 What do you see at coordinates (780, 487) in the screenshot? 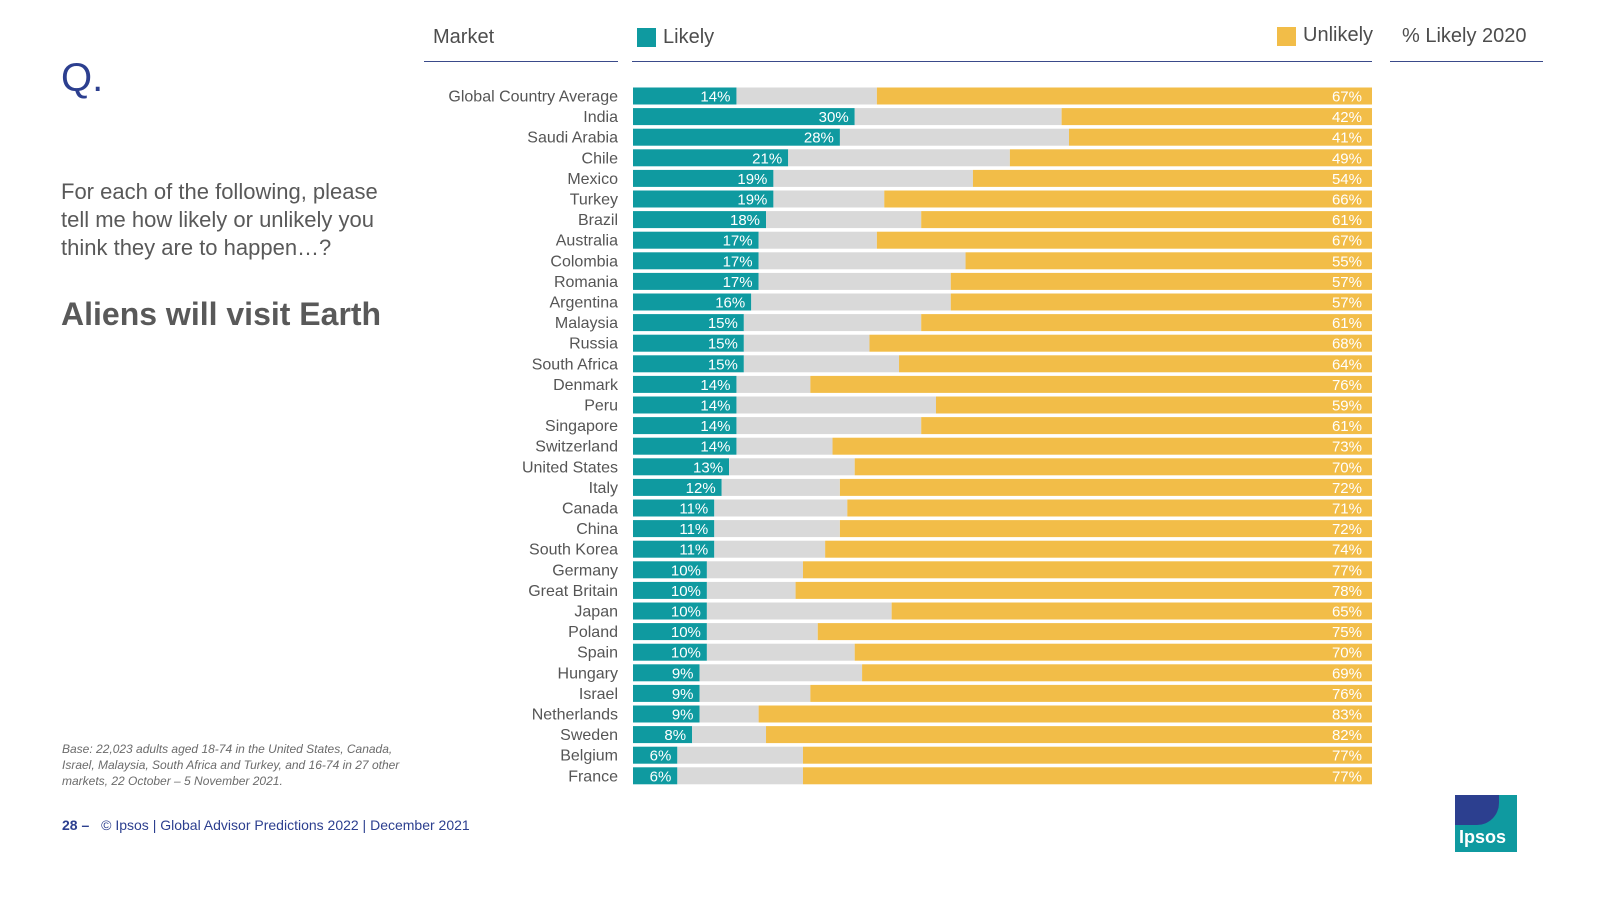
I see `bar-neutral-italy` at bounding box center [780, 487].